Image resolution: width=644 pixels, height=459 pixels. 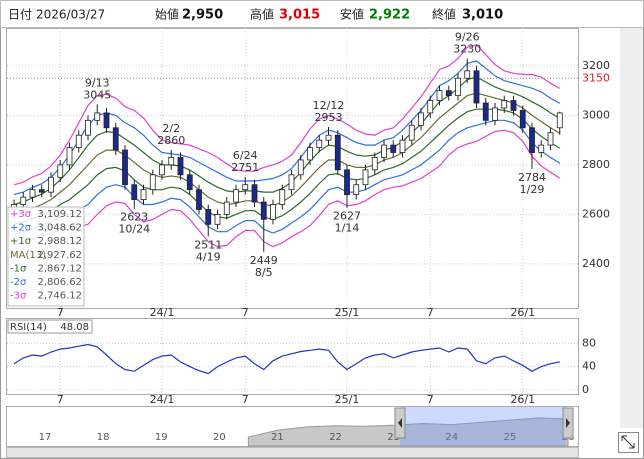 I want to click on annotation-date: 9/13, so click(x=97, y=82).